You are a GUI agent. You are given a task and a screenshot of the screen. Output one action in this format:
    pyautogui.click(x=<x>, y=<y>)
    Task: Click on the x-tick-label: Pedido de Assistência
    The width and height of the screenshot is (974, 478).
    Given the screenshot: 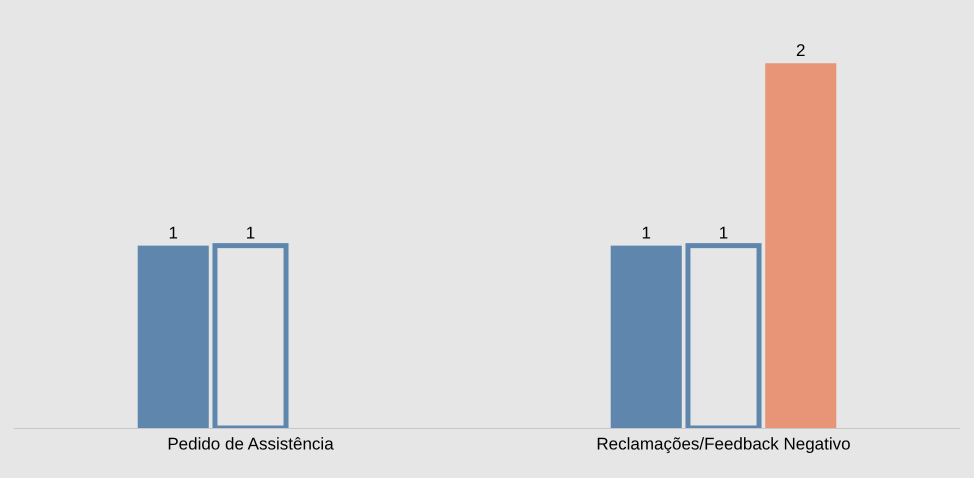 What is the action you would take?
    pyautogui.click(x=250, y=444)
    